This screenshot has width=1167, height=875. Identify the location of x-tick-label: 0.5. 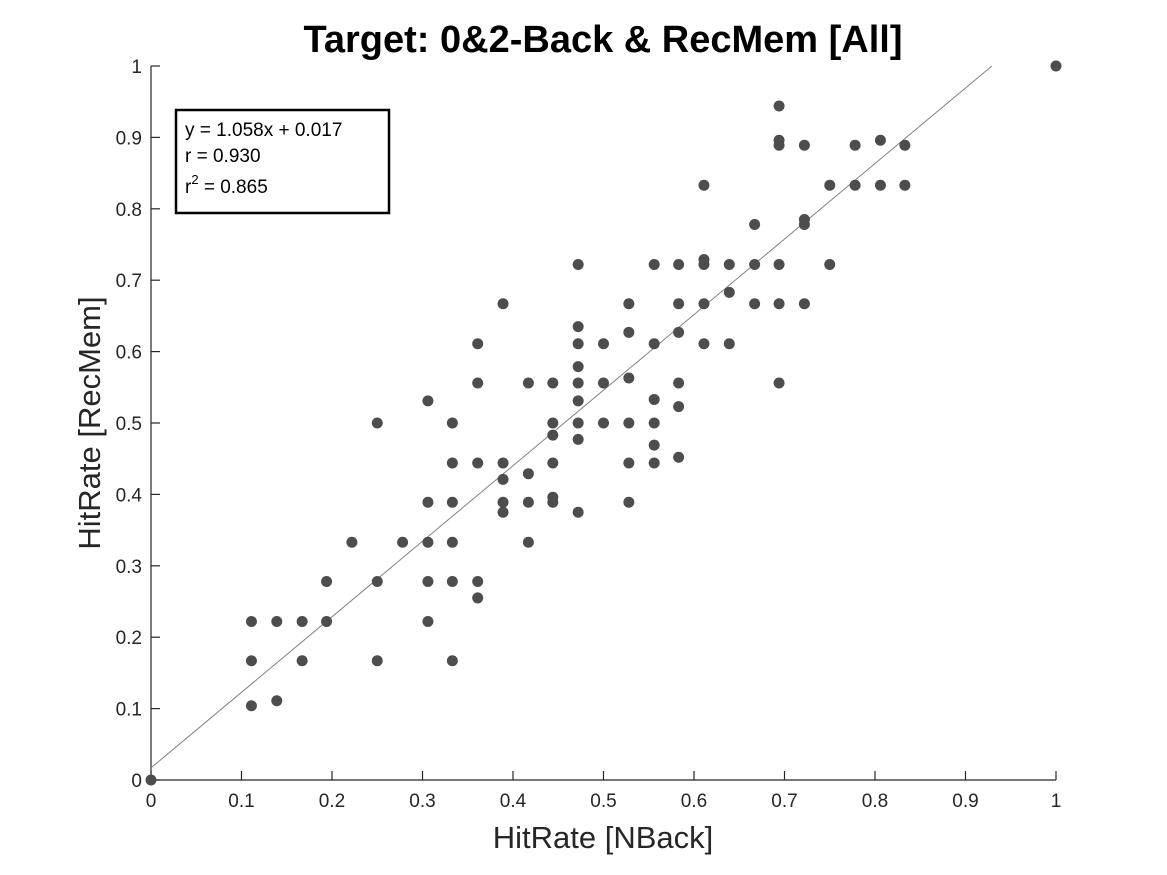
(603, 801).